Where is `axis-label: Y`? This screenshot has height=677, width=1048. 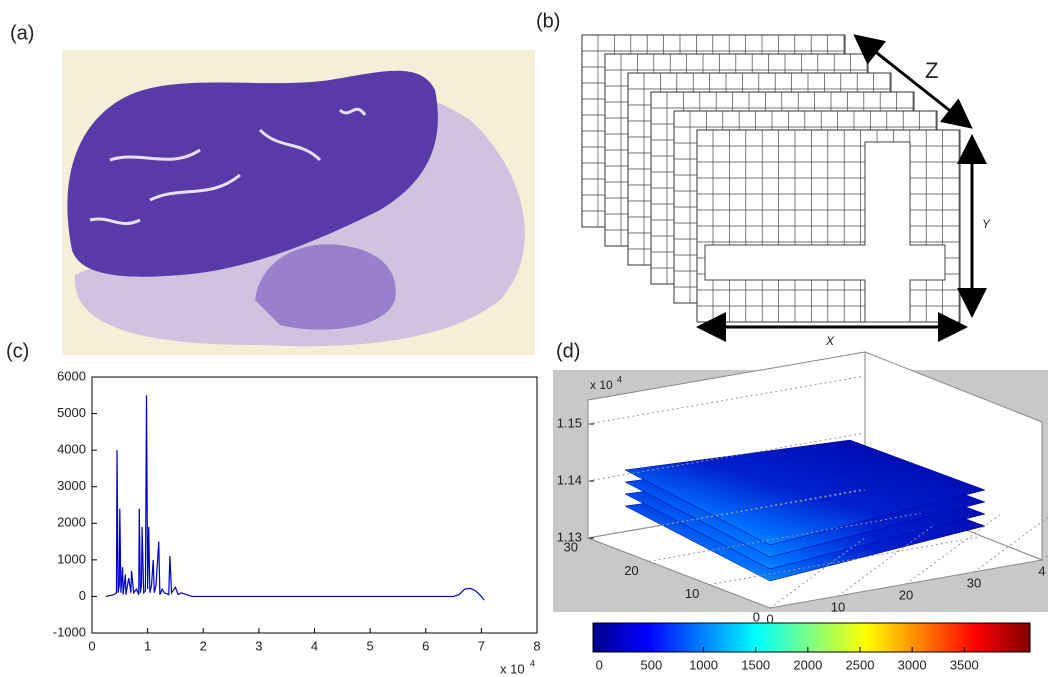 axis-label: Y is located at coordinates (986, 224).